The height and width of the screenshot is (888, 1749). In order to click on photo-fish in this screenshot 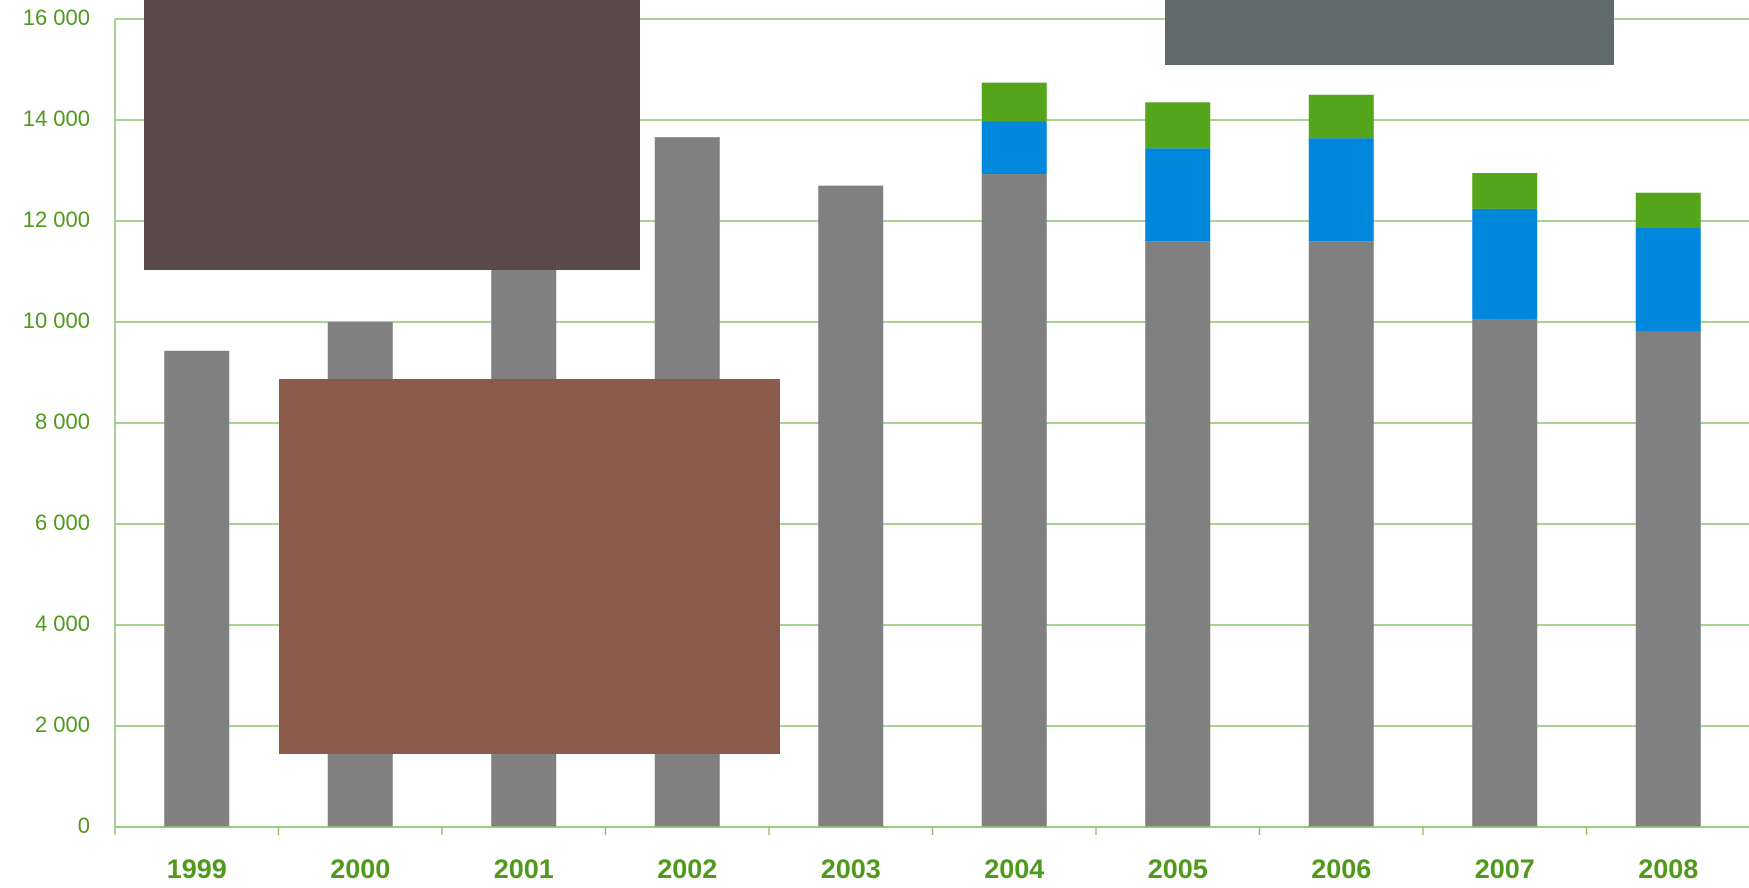, I will do `click(1389, 32)`.